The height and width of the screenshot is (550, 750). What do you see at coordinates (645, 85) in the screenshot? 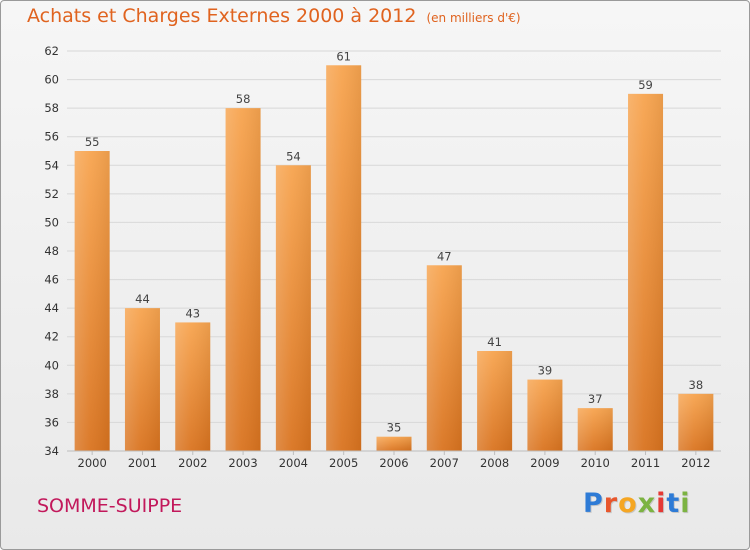
I see `bar-value-label: 59` at bounding box center [645, 85].